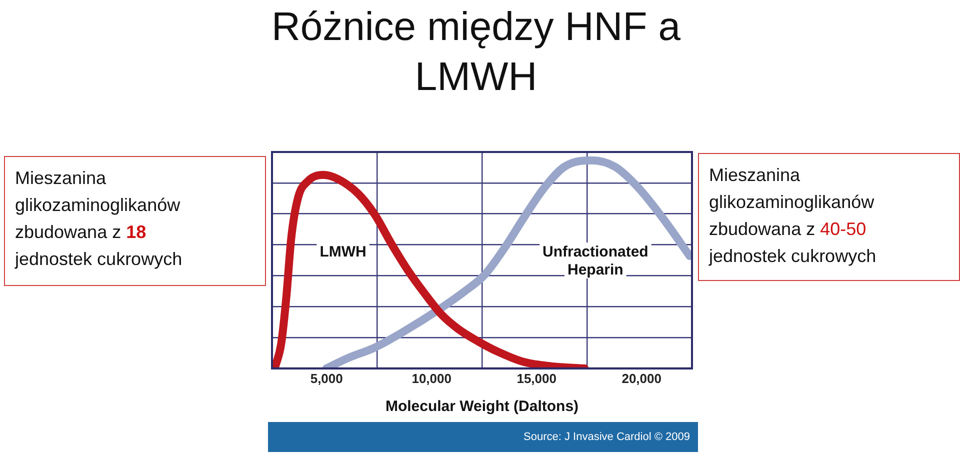  Describe the element at coordinates (432, 378) in the screenshot. I see `x-tick-label: 10,000` at that location.